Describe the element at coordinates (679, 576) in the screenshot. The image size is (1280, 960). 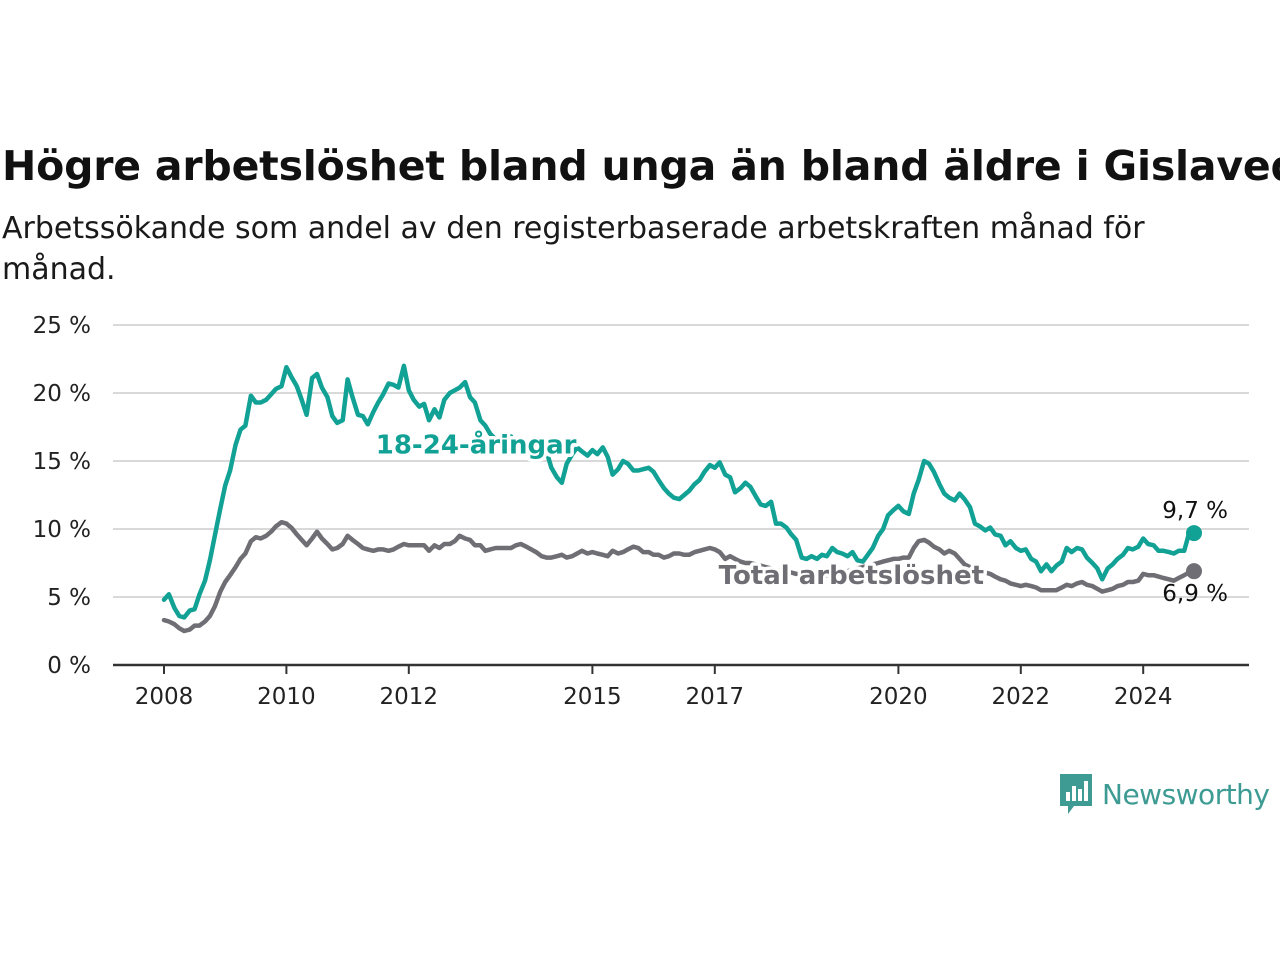
I see `series-line-total` at that location.